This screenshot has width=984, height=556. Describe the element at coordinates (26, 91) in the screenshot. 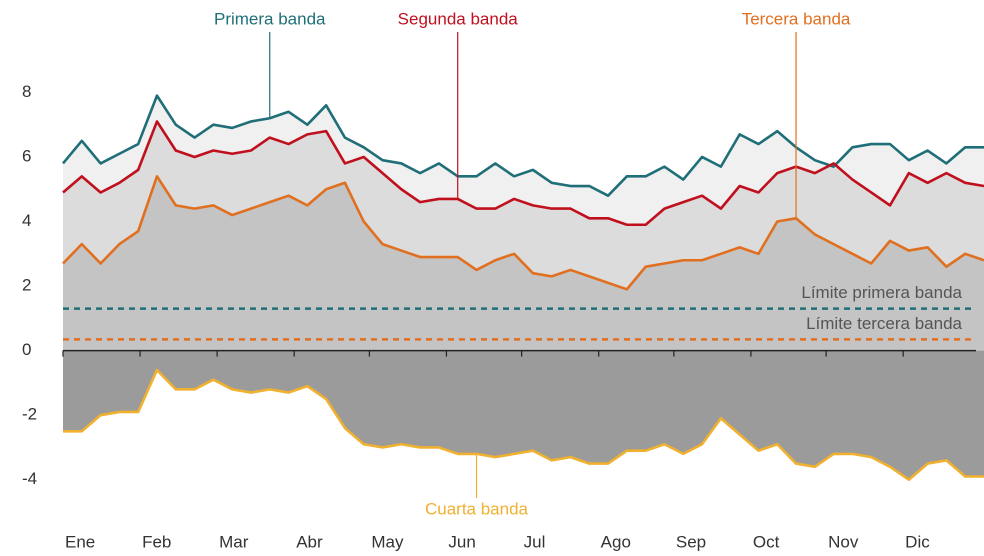

I see `y-tick-label: 8` at that location.